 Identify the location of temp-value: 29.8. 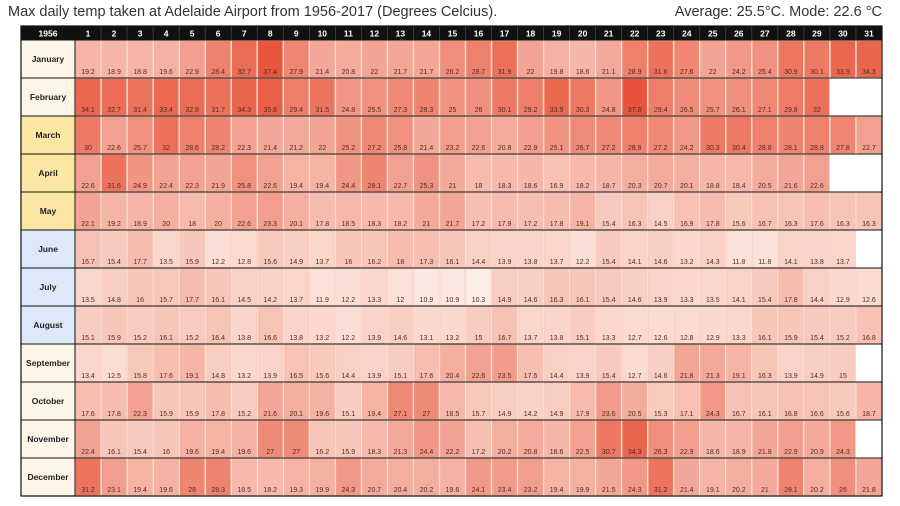
(791, 110).